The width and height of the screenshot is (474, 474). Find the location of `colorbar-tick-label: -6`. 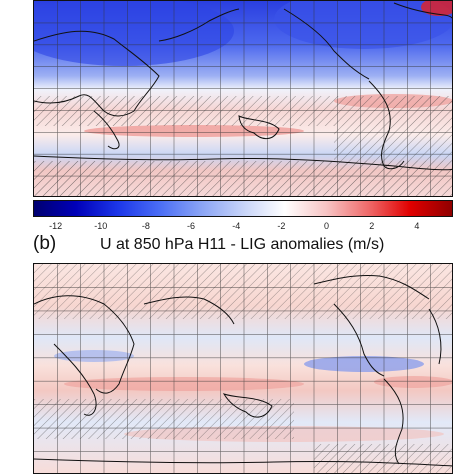

colorbar-tick-label: -6 is located at coordinates (191, 226).